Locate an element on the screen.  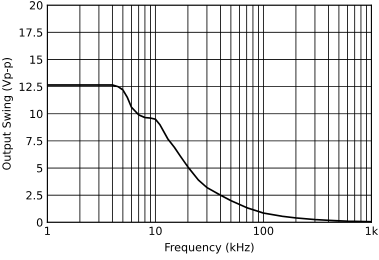
x-axis-title: Frequency (kHz) is located at coordinates (209, 248).